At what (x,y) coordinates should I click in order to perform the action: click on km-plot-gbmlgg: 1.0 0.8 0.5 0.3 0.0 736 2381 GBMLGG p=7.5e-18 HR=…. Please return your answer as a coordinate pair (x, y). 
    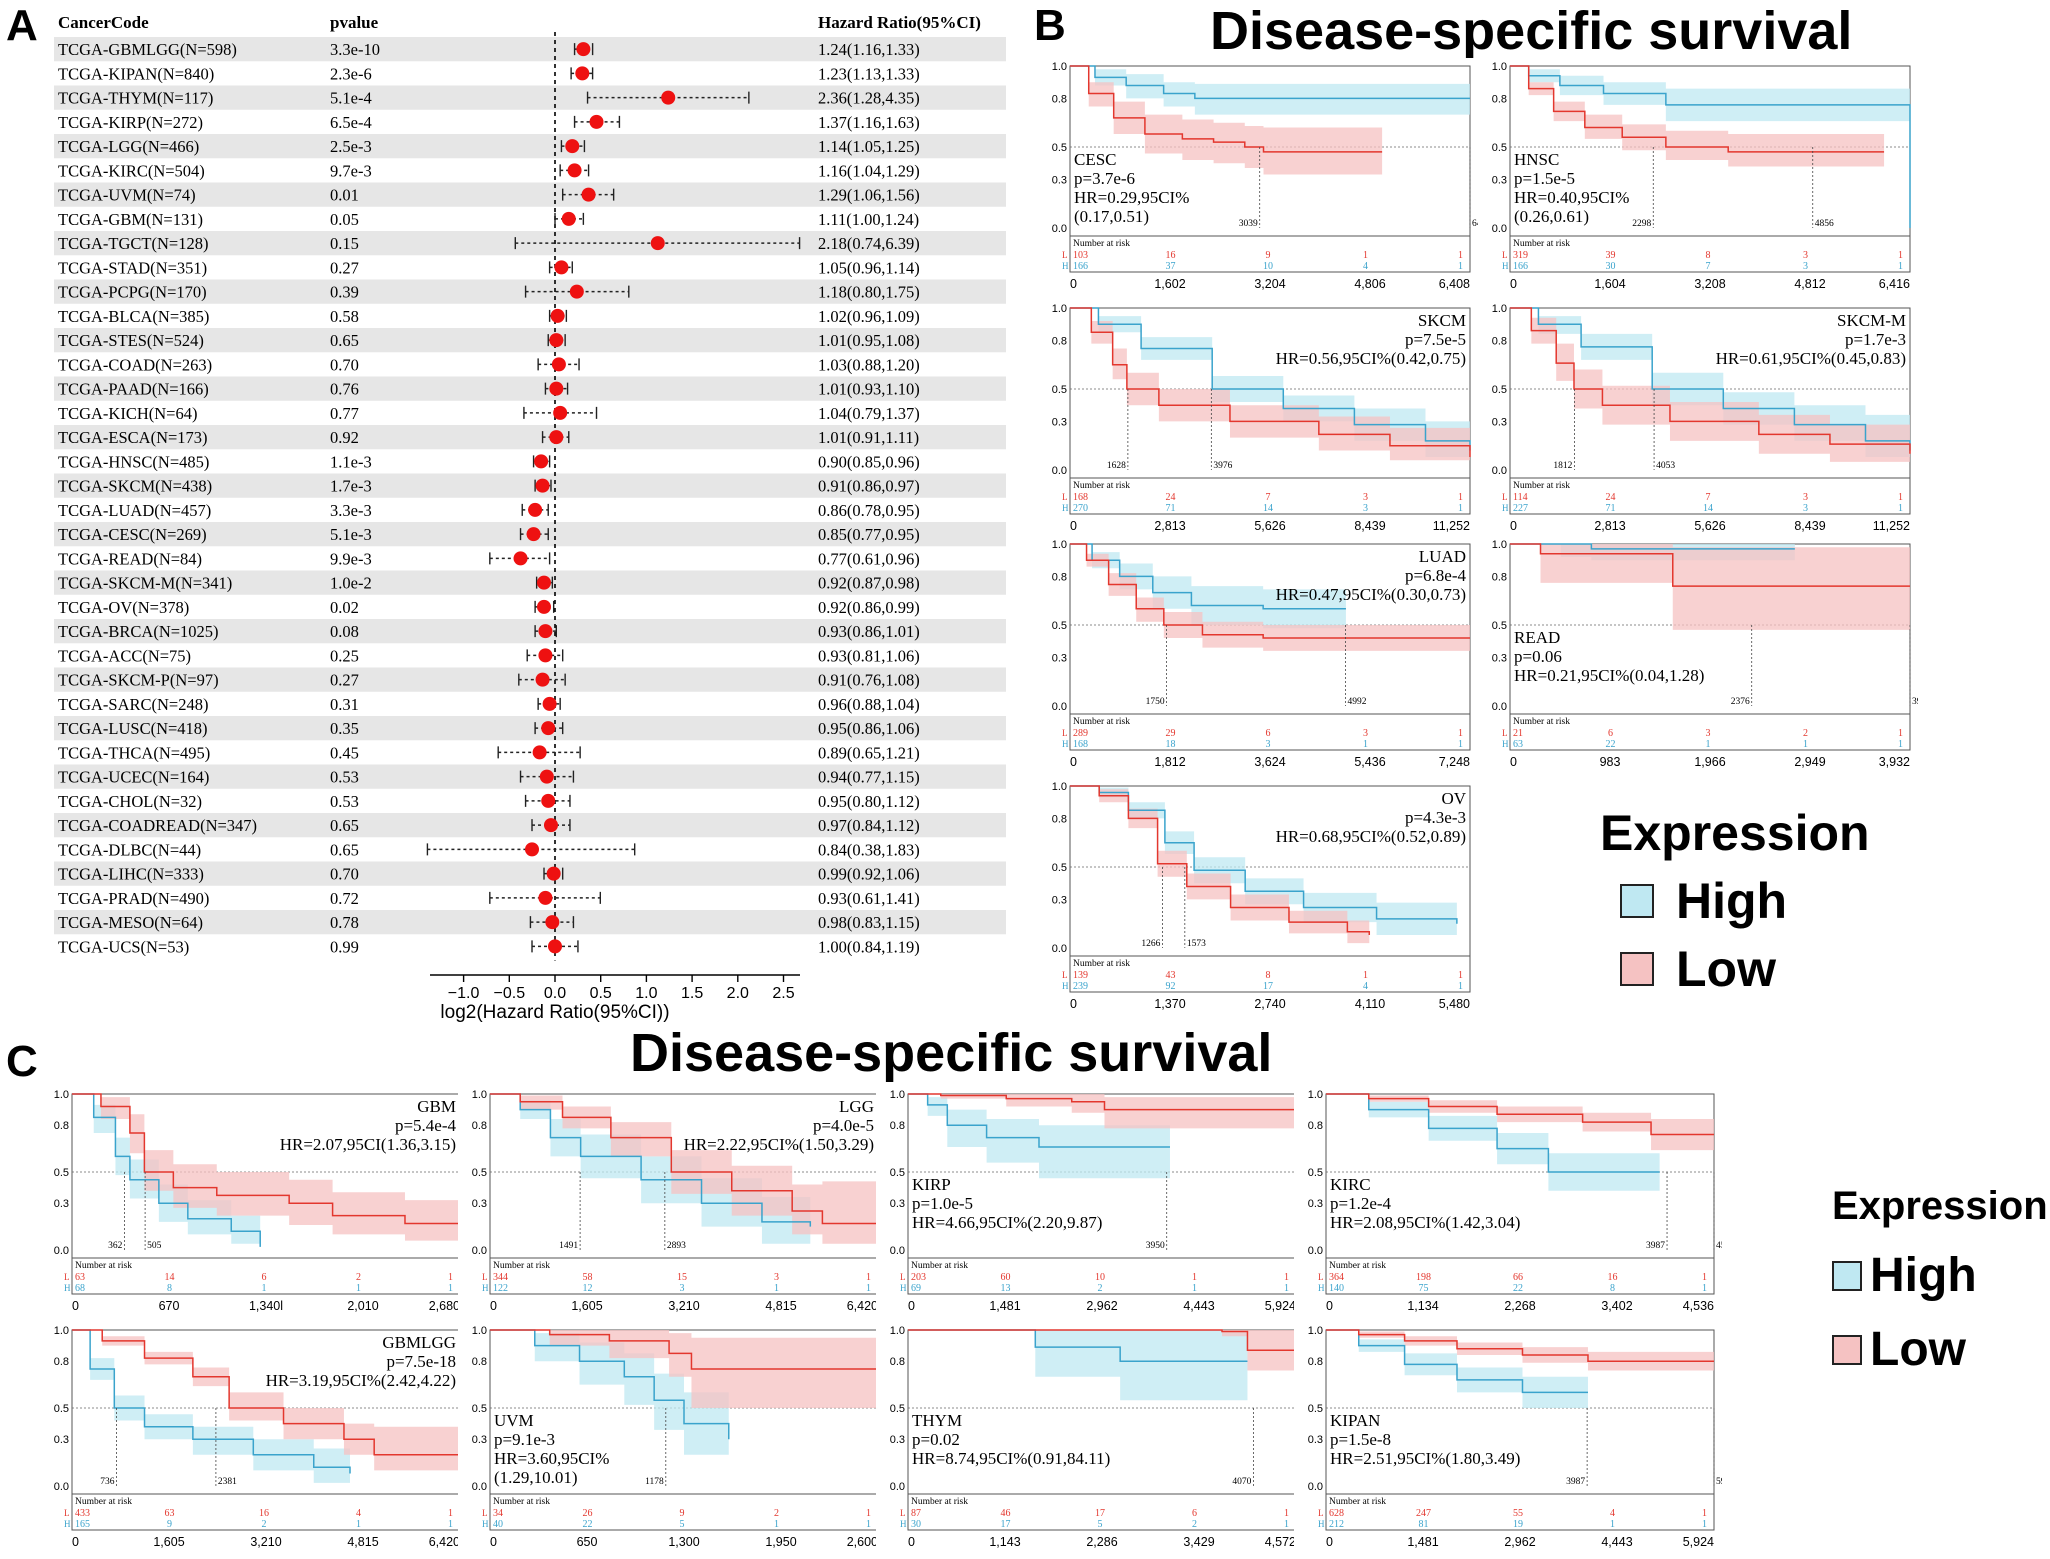
    Looking at the image, I should click on (254, 1435).